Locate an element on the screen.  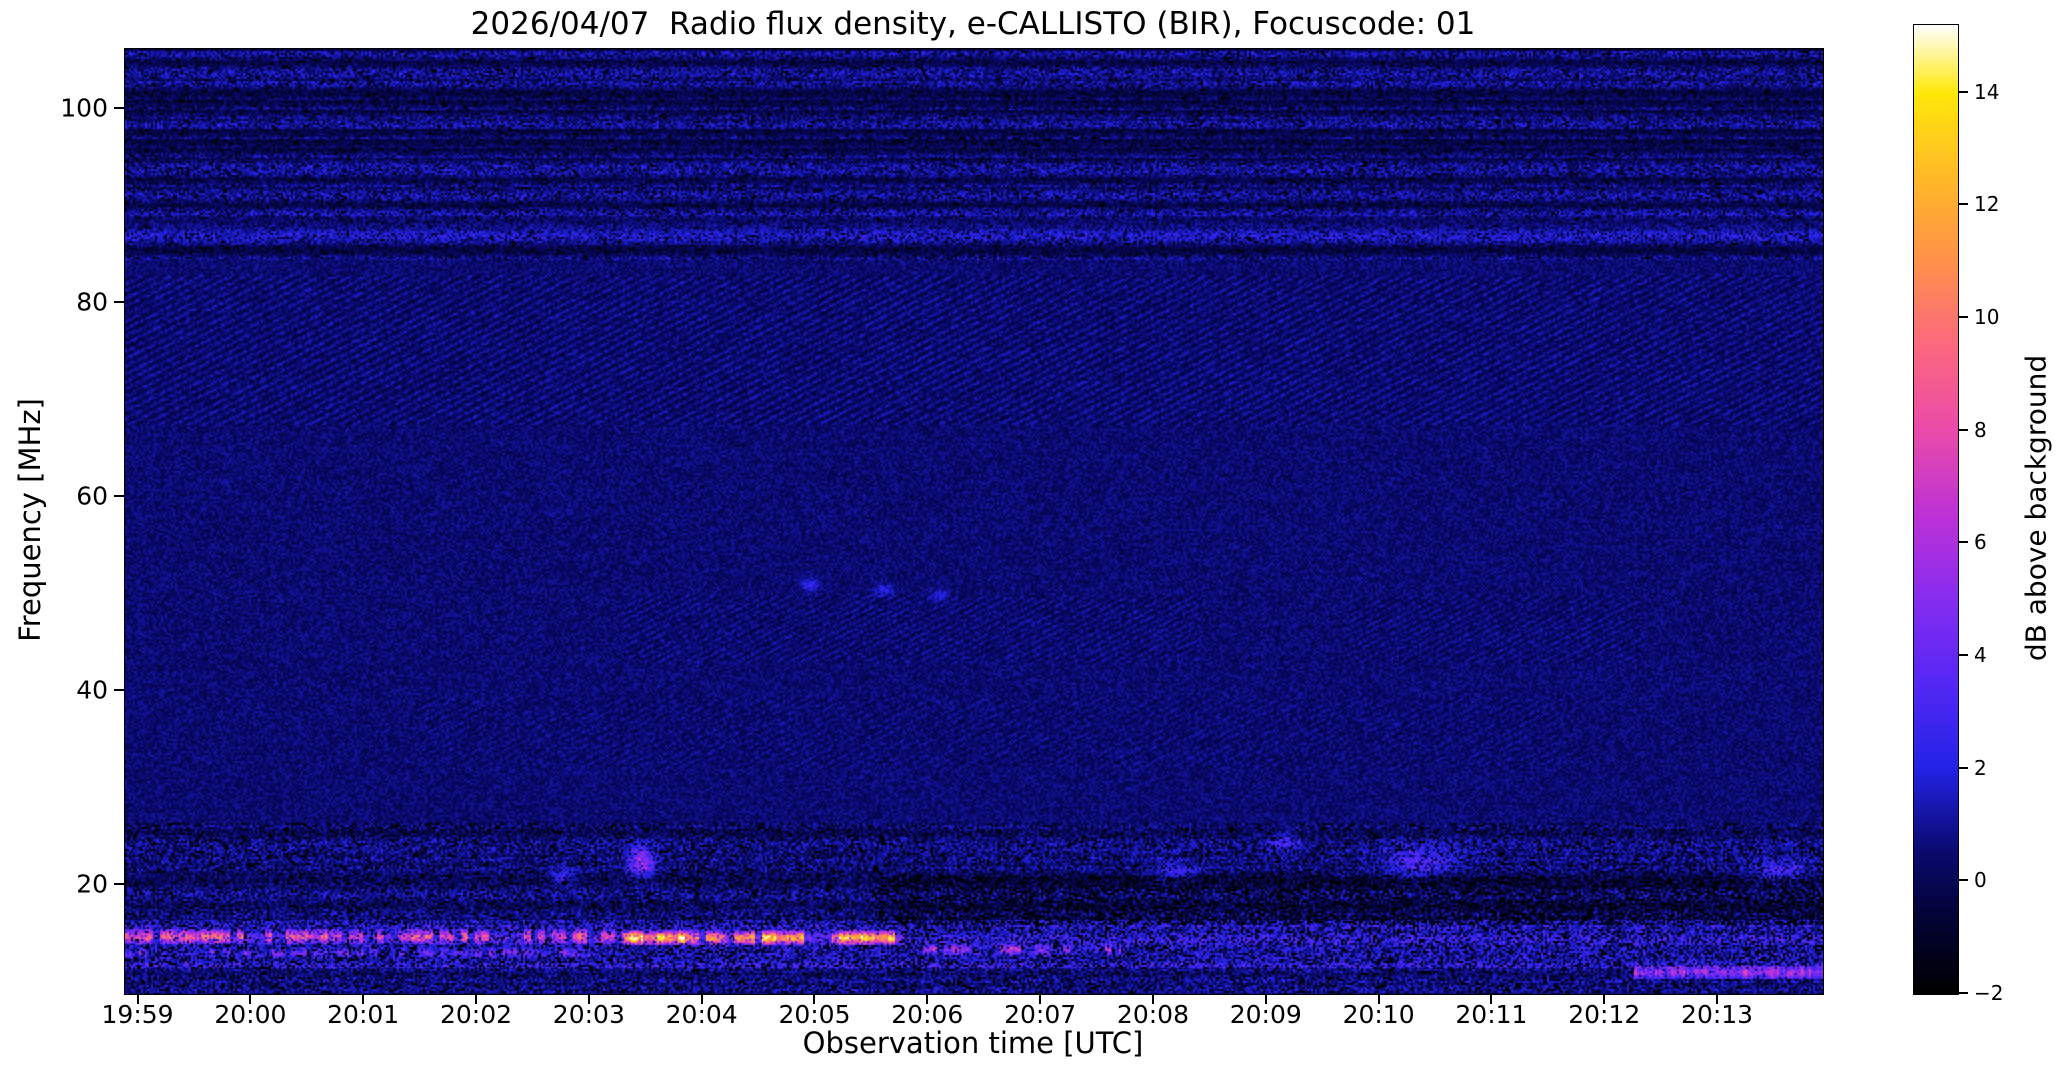
x-tick-label: 20:05 is located at coordinates (814, 1014).